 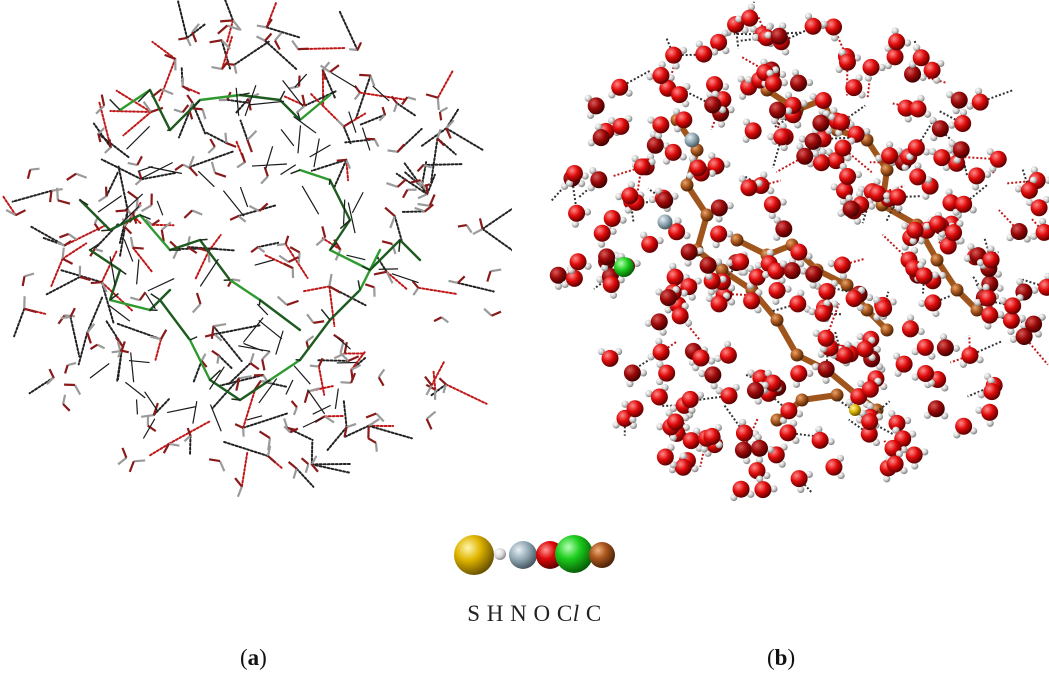 What do you see at coordinates (624, 267) in the screenshot?
I see `chlorine-atom` at bounding box center [624, 267].